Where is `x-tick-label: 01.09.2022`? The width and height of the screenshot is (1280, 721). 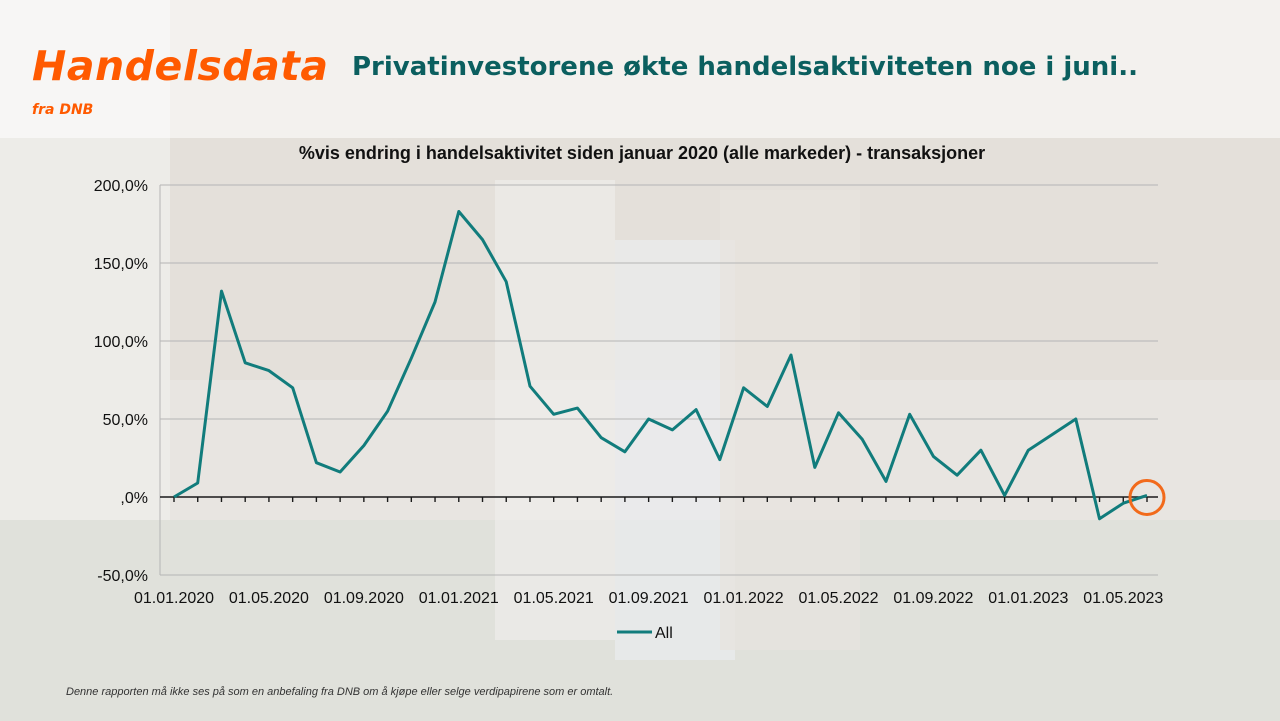
x-tick-label: 01.09.2022 is located at coordinates (933, 598).